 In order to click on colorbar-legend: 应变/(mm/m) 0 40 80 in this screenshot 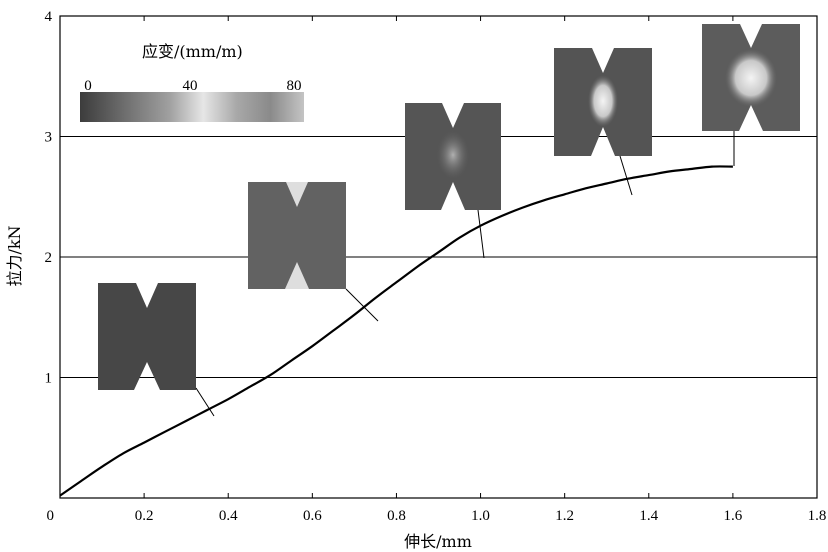, I will do `click(192, 82)`.